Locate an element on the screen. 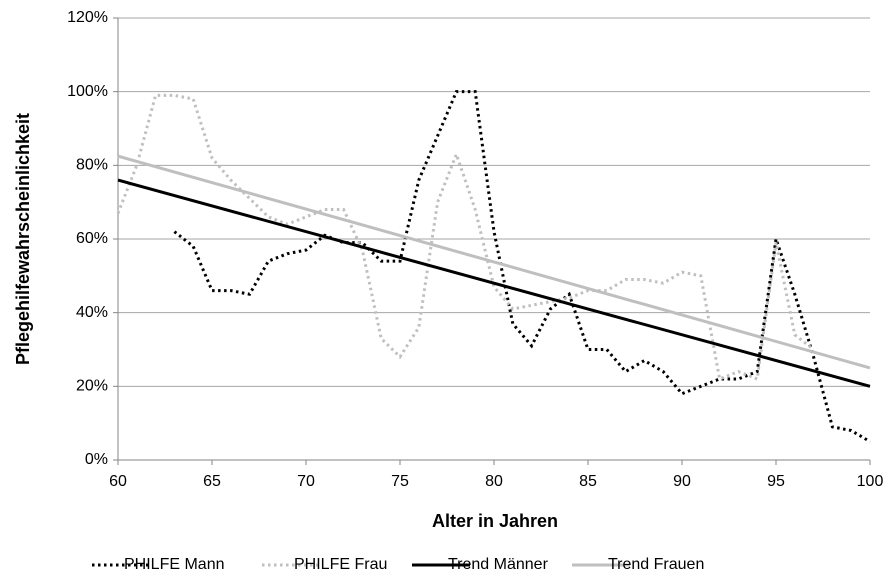 This screenshot has height=581, width=891. x-tick-label: 85 is located at coordinates (588, 481).